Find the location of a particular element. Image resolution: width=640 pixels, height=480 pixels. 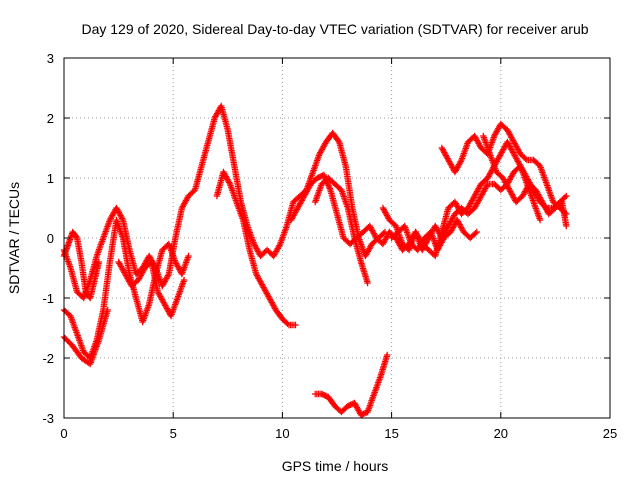

y-tick-label: -3 is located at coordinates (48, 418).